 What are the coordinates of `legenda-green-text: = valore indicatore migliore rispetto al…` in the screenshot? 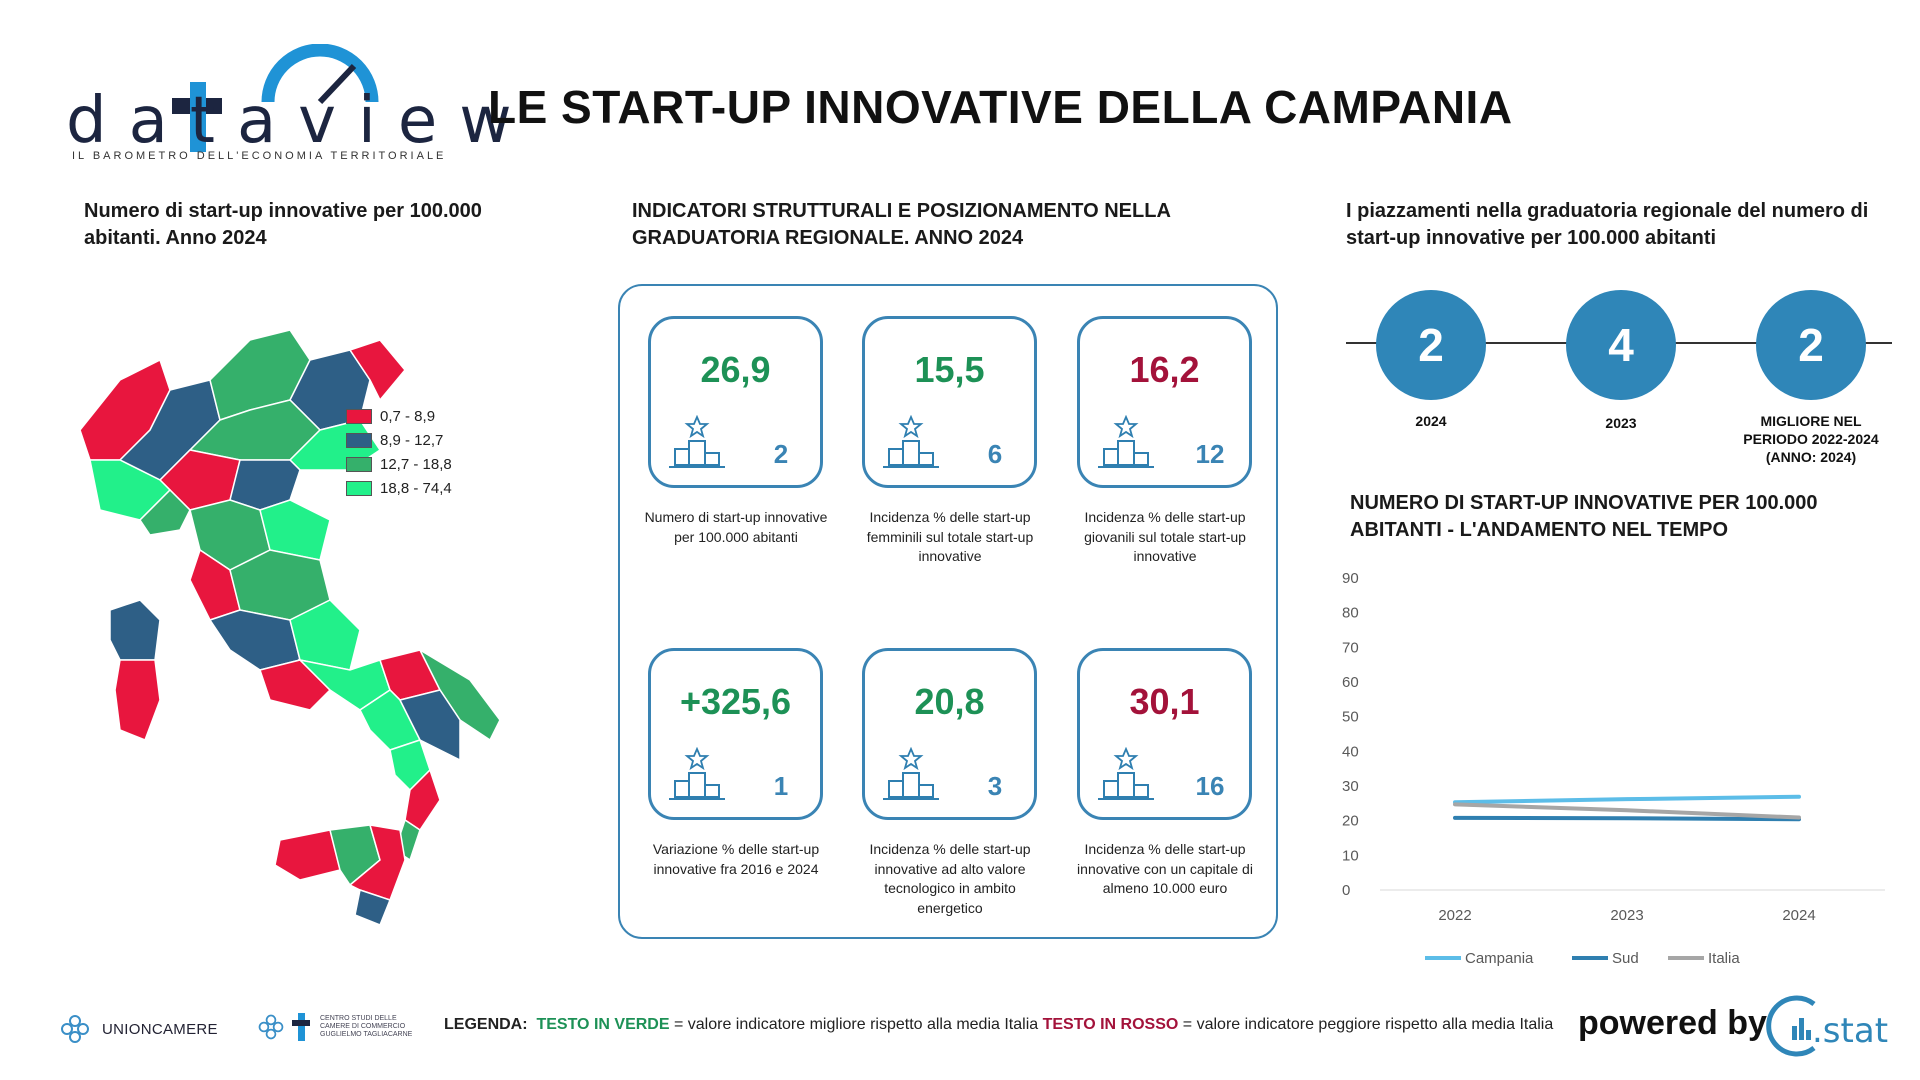 It's located at (856, 1024).